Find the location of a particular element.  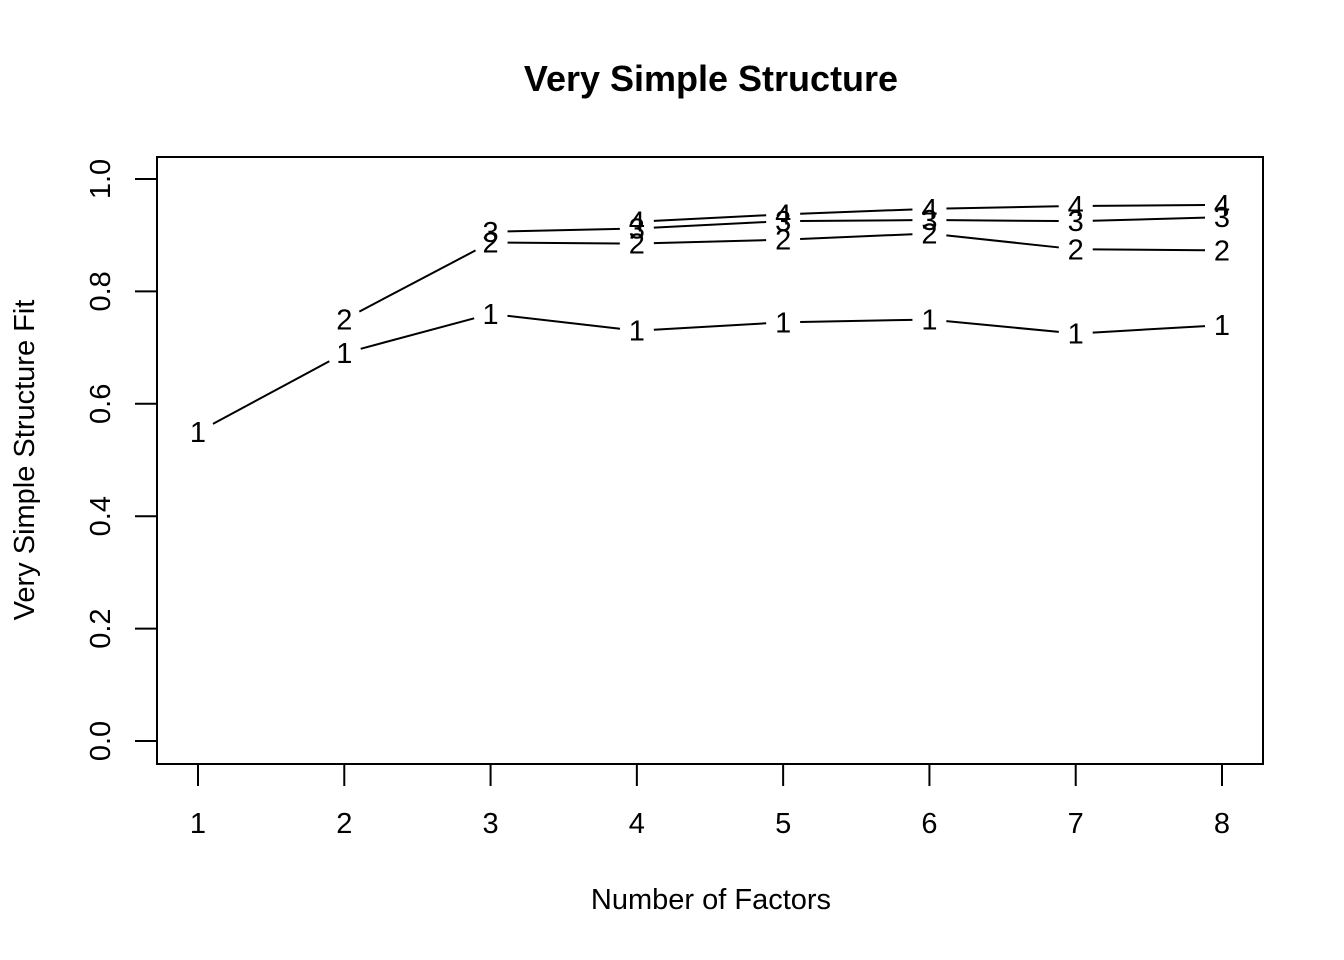

y-tick-label: 0.0 is located at coordinates (101, 741).